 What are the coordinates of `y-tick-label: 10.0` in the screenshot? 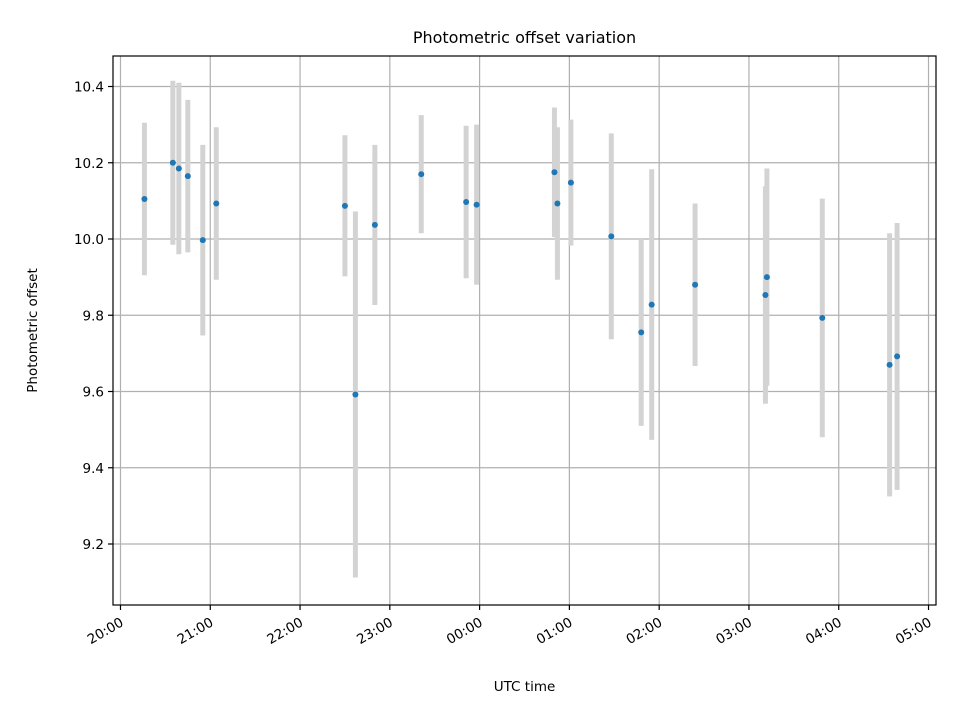 It's located at (89, 240).